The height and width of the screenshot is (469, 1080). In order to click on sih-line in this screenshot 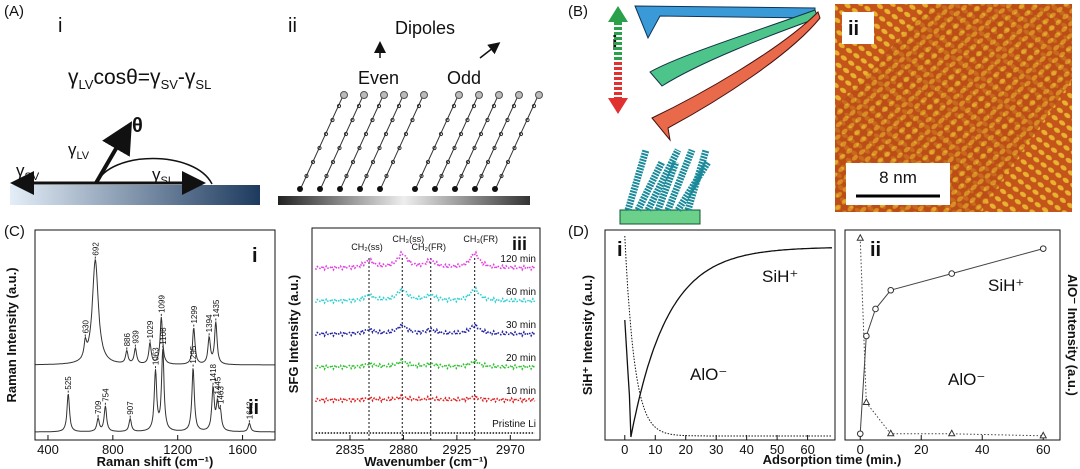, I will do `click(951, 341)`.